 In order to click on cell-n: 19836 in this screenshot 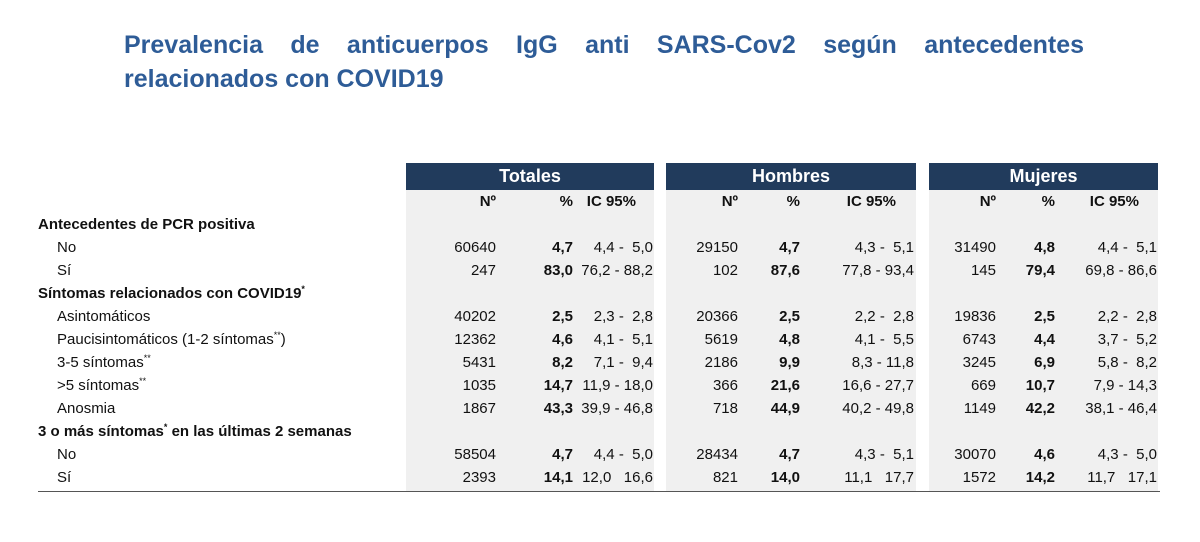, I will do `click(975, 316)`.